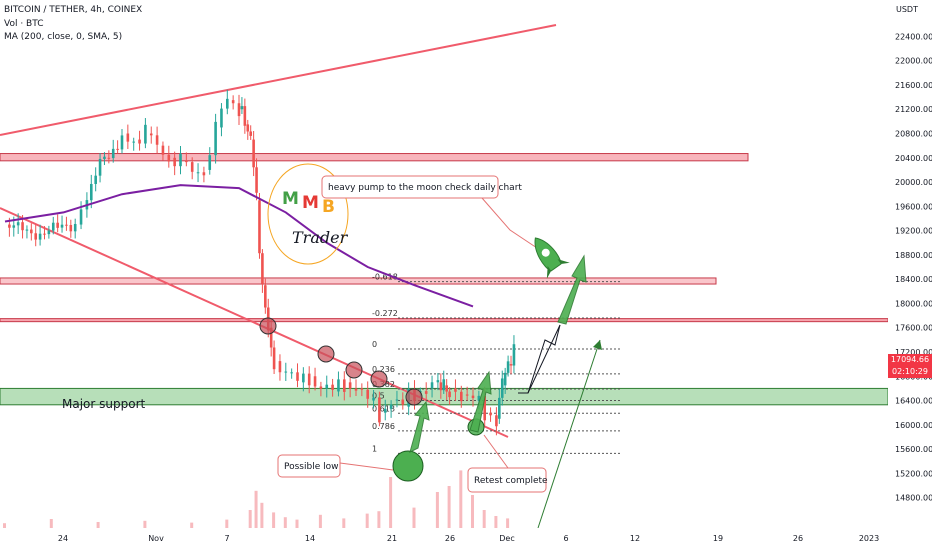  Describe the element at coordinates (226, 538) in the screenshot. I see `time-tick-label: 7` at that location.